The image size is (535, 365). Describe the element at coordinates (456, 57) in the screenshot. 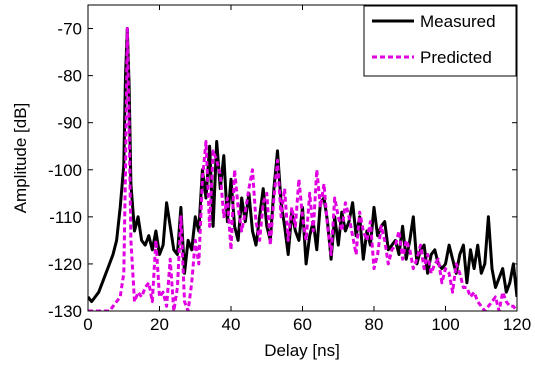

I see `legend-label-predicted: Predicted` at that location.